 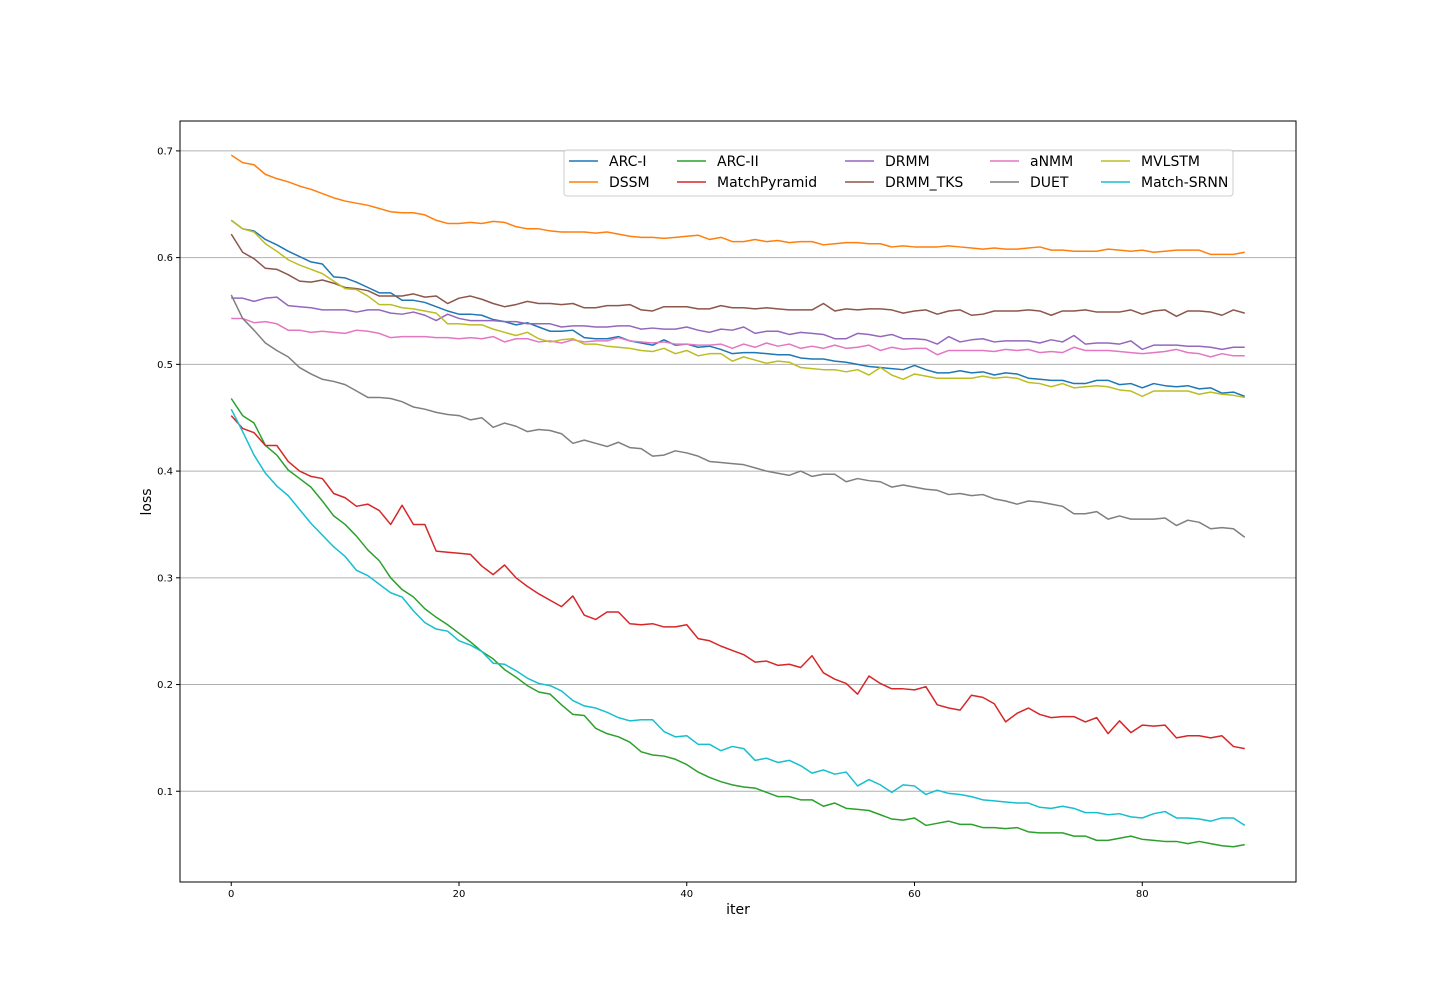 What do you see at coordinates (1051, 162) in the screenshot?
I see `legend-label: aNMM` at bounding box center [1051, 162].